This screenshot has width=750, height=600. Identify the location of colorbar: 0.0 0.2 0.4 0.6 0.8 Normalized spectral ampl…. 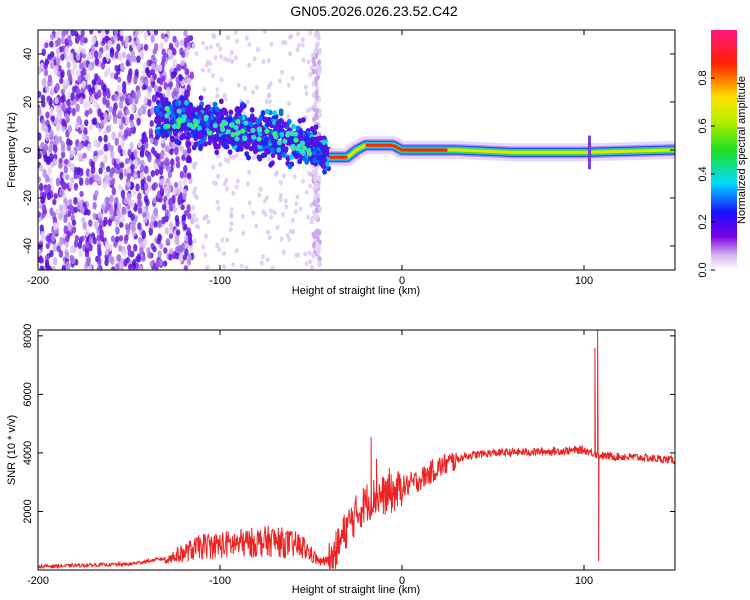
(722, 154).